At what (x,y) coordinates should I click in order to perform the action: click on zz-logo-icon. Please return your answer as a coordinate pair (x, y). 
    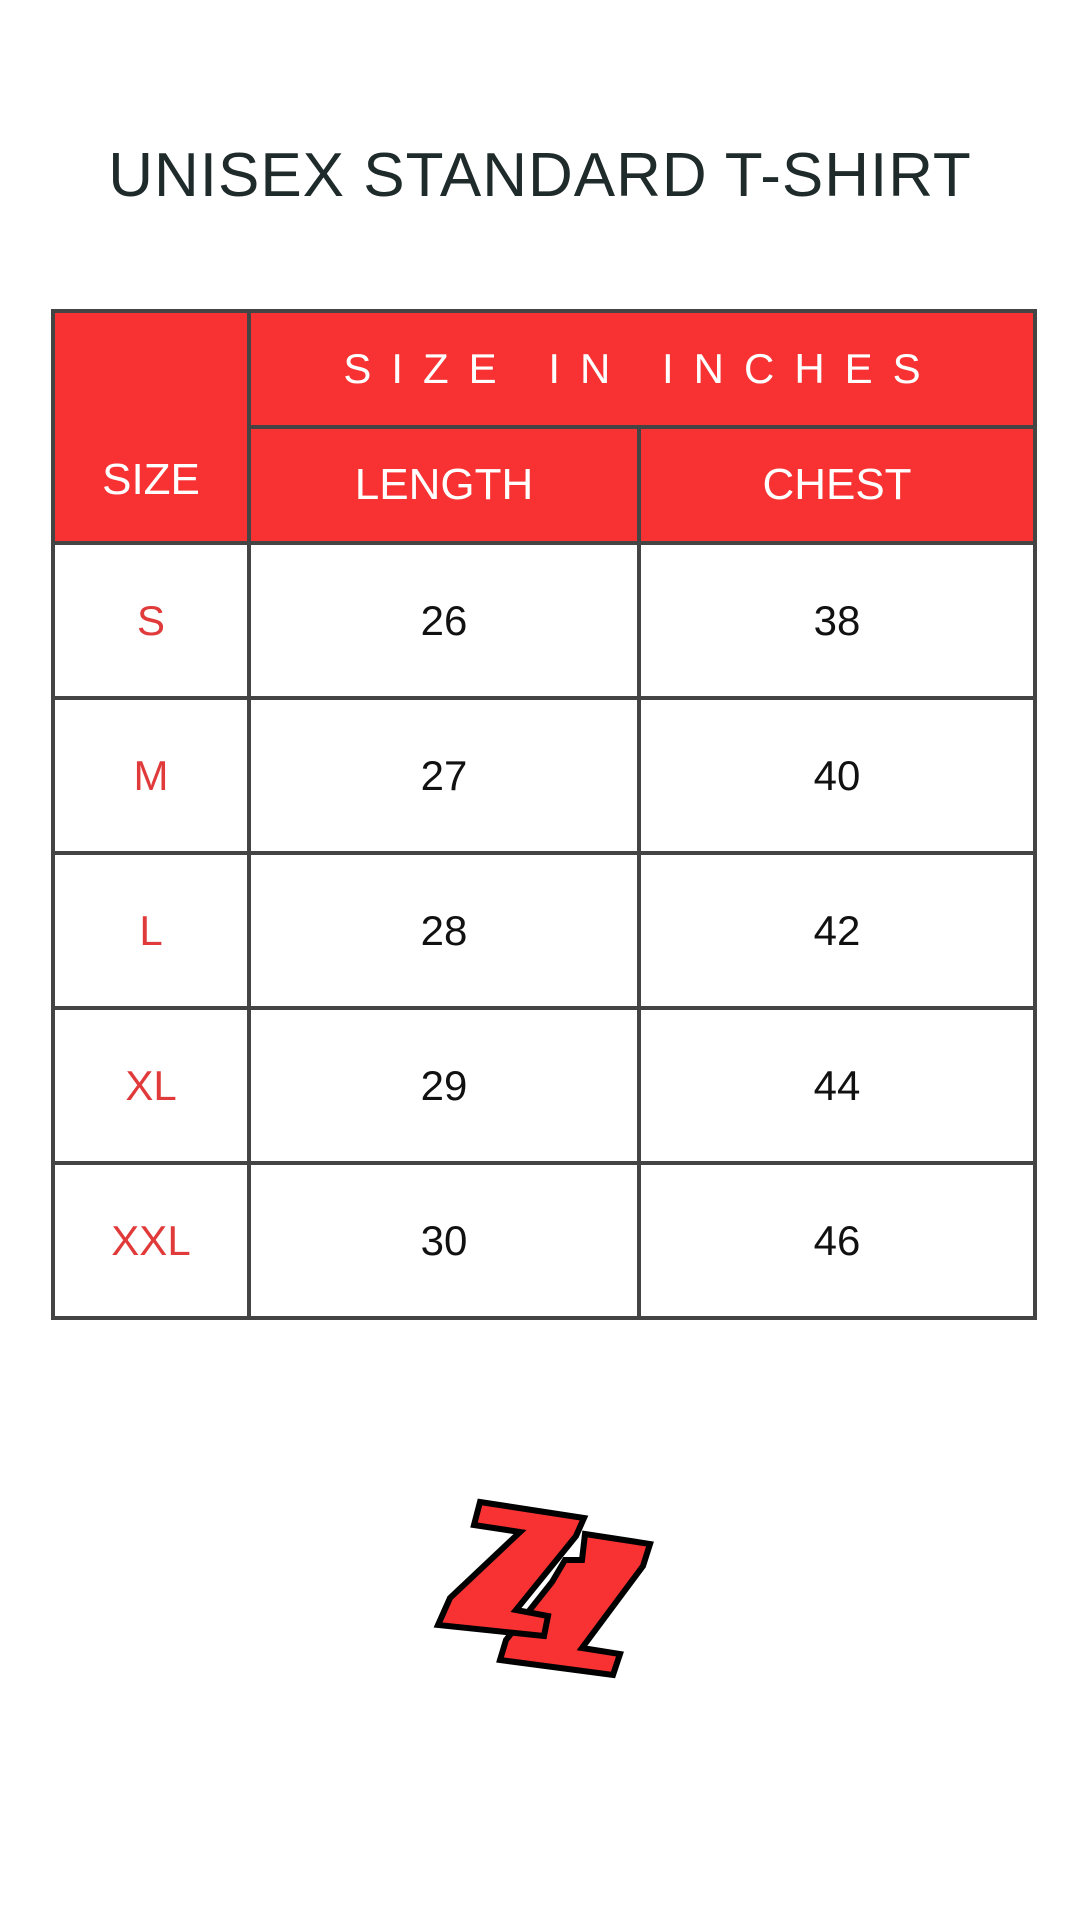
    Looking at the image, I should click on (543, 1588).